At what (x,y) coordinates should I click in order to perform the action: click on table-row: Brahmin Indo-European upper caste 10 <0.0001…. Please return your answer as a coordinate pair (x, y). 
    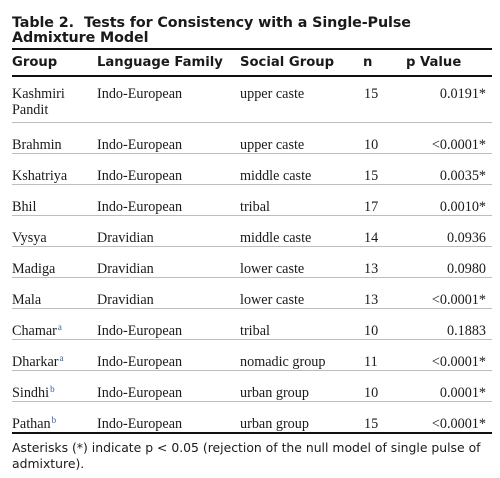
    Looking at the image, I should click on (252, 138).